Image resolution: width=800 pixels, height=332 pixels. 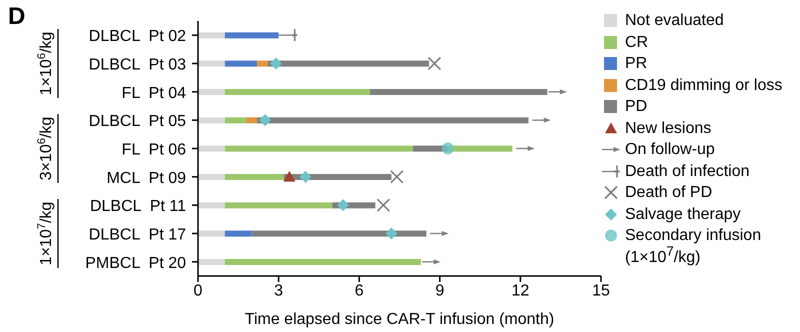 What do you see at coordinates (137, 121) in the screenshot?
I see `y-tick-label: DLBCL Pt 05` at bounding box center [137, 121].